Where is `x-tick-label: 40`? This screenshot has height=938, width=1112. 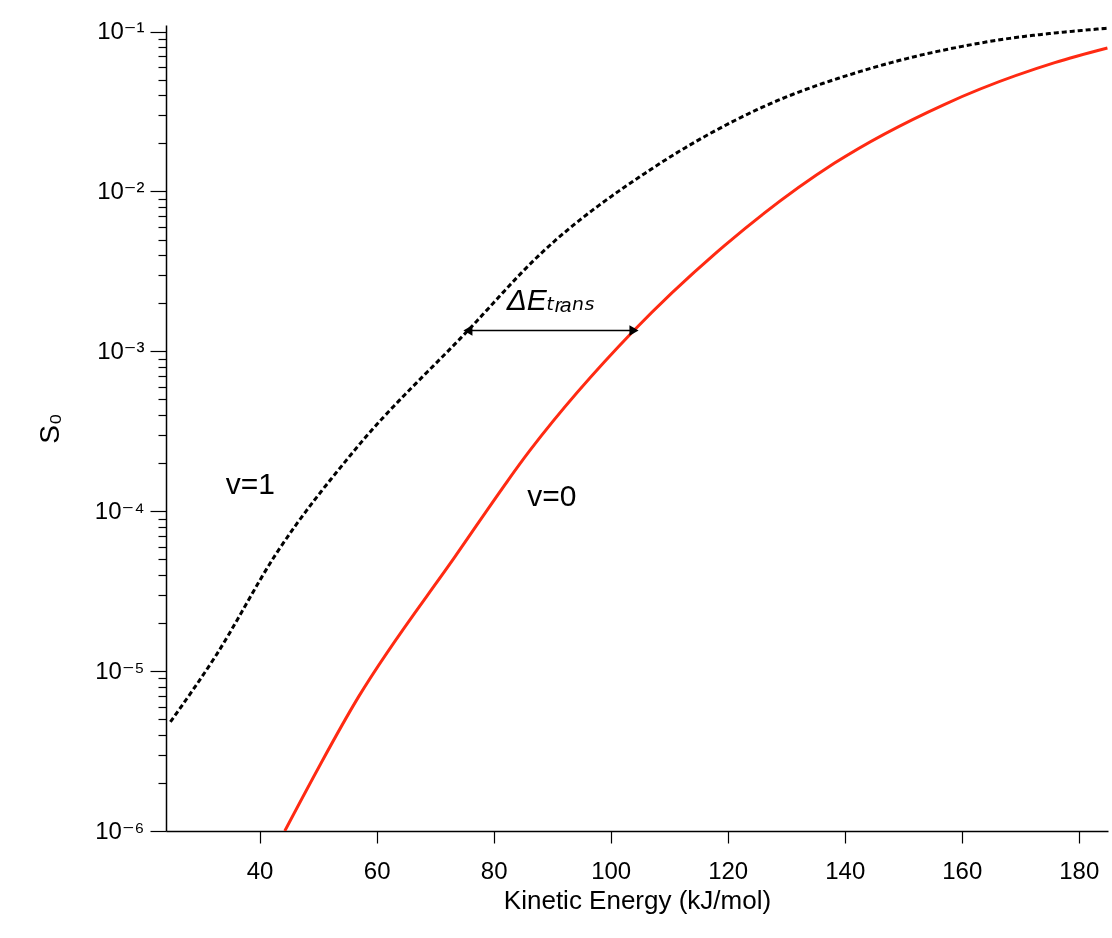
x-tick-label: 40 is located at coordinates (260, 870).